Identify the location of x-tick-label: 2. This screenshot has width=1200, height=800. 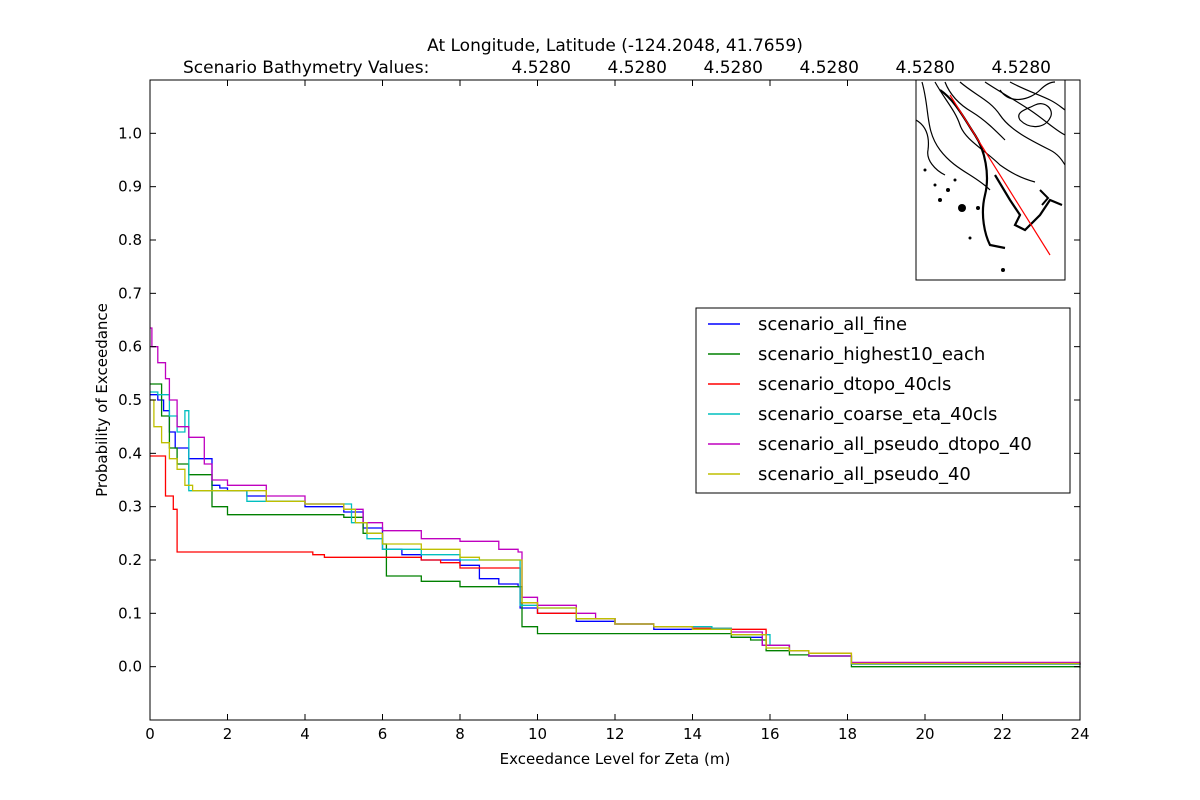
(228, 734).